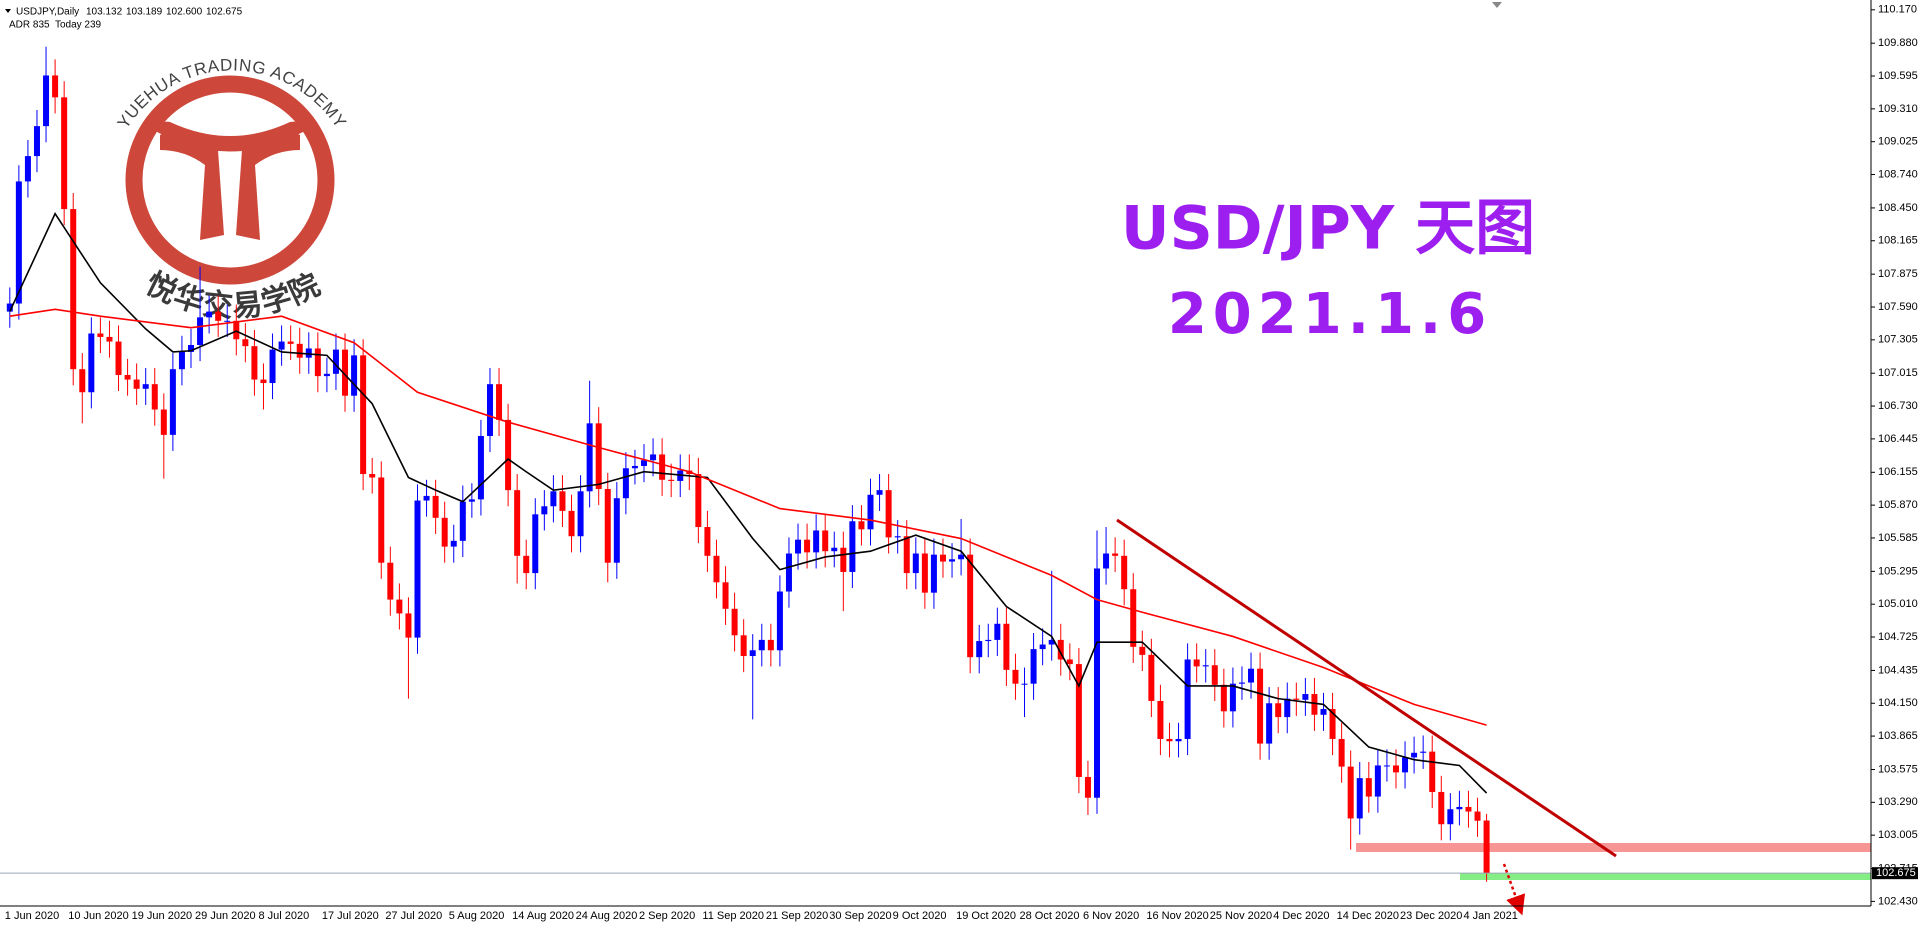 The height and width of the screenshot is (927, 1920). I want to click on chart-title: USD/JPY 天图, so click(1328, 229).